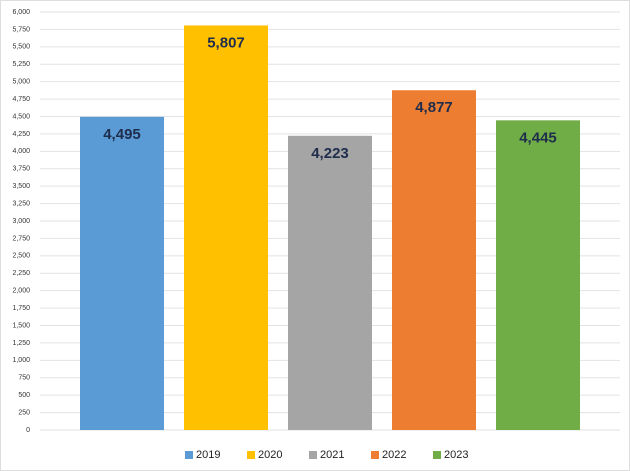 The height and width of the screenshot is (471, 630). What do you see at coordinates (122, 134) in the screenshot?
I see `value-label: 4,495` at bounding box center [122, 134].